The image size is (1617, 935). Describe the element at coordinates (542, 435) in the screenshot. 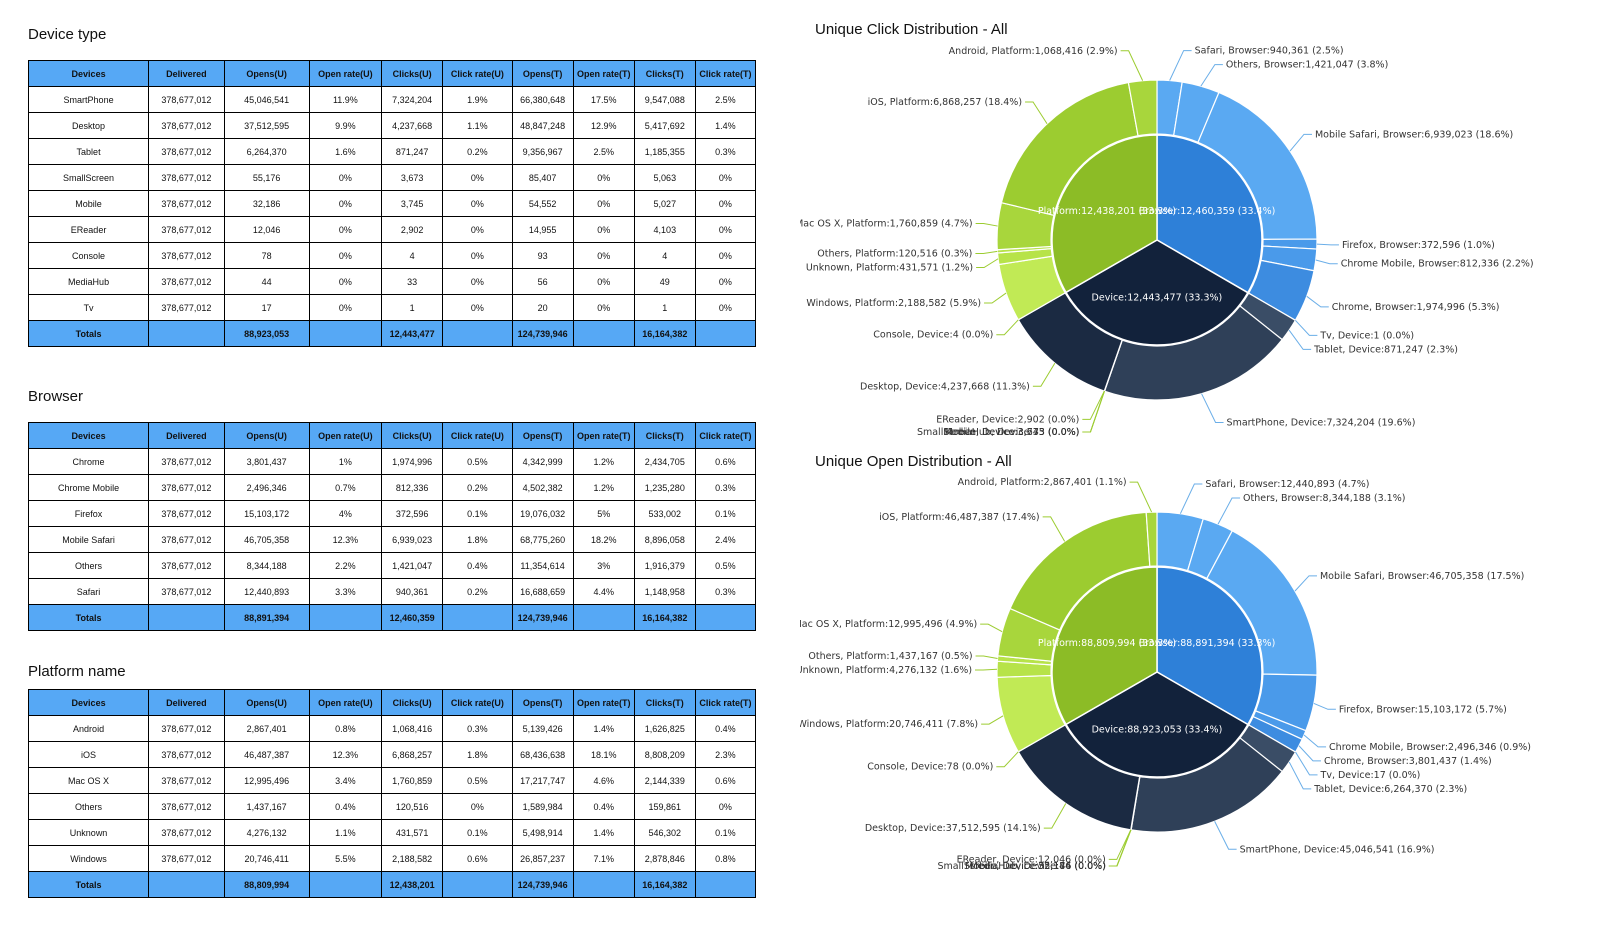

I see `column-header: Opens(T)` at that location.